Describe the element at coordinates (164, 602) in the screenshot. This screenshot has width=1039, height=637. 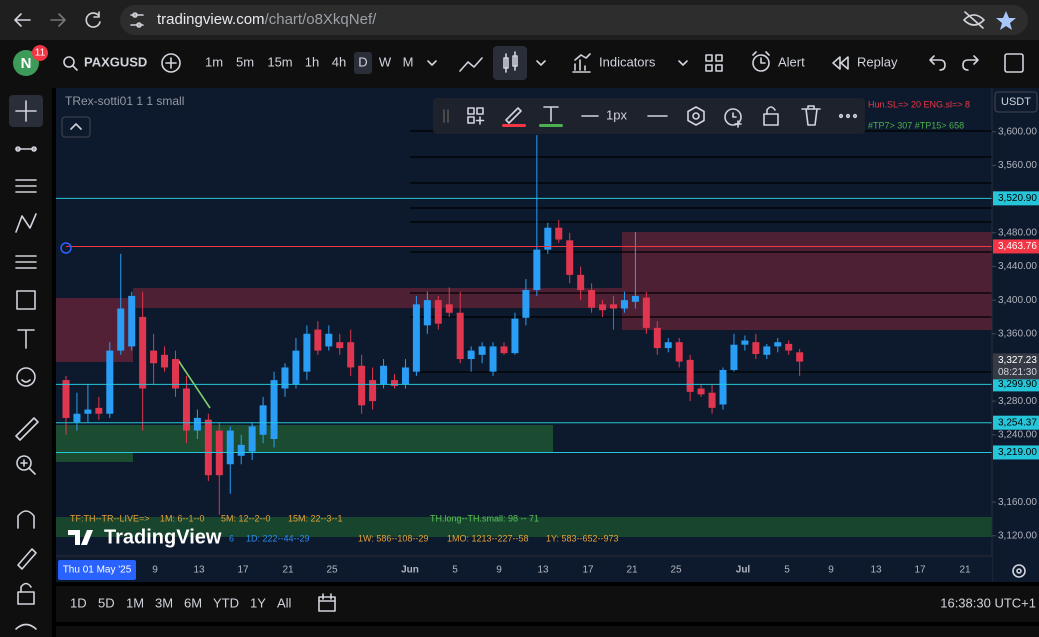
I see `range: 3M` at that location.